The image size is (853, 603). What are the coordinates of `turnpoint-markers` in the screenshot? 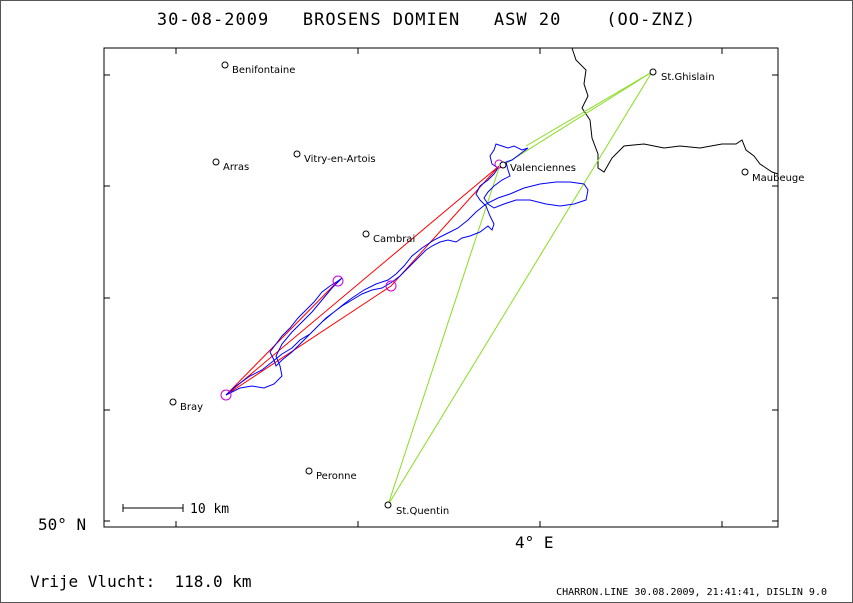 It's located at (362, 280).